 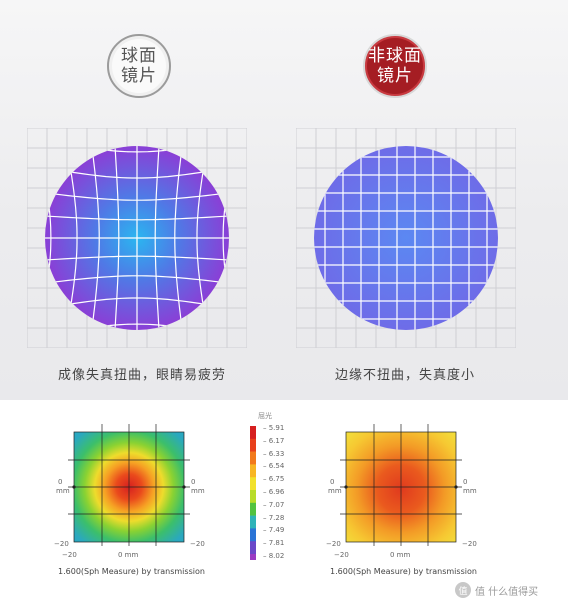 What do you see at coordinates (274, 504) in the screenshot?
I see `legend-value: – 7.07` at bounding box center [274, 504].